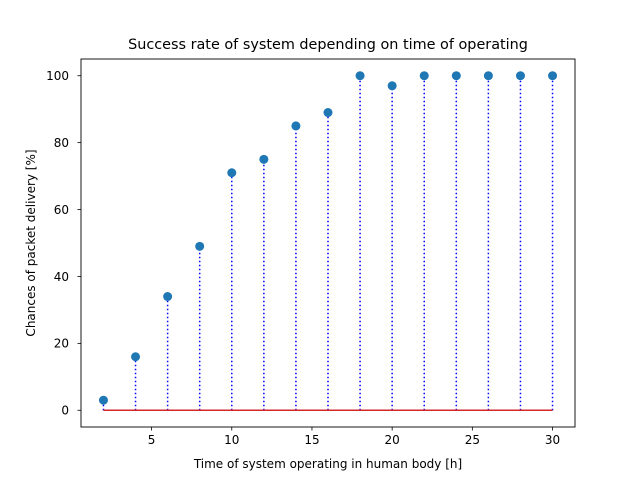  I want to click on y-tick-label: 40, so click(61, 277).